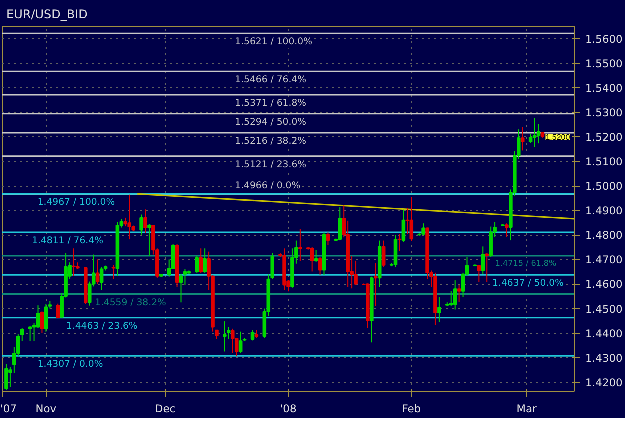 The height and width of the screenshot is (427, 625). Describe the element at coordinates (605, 309) in the screenshot. I see `y-tick-label: 1.4500` at that location.